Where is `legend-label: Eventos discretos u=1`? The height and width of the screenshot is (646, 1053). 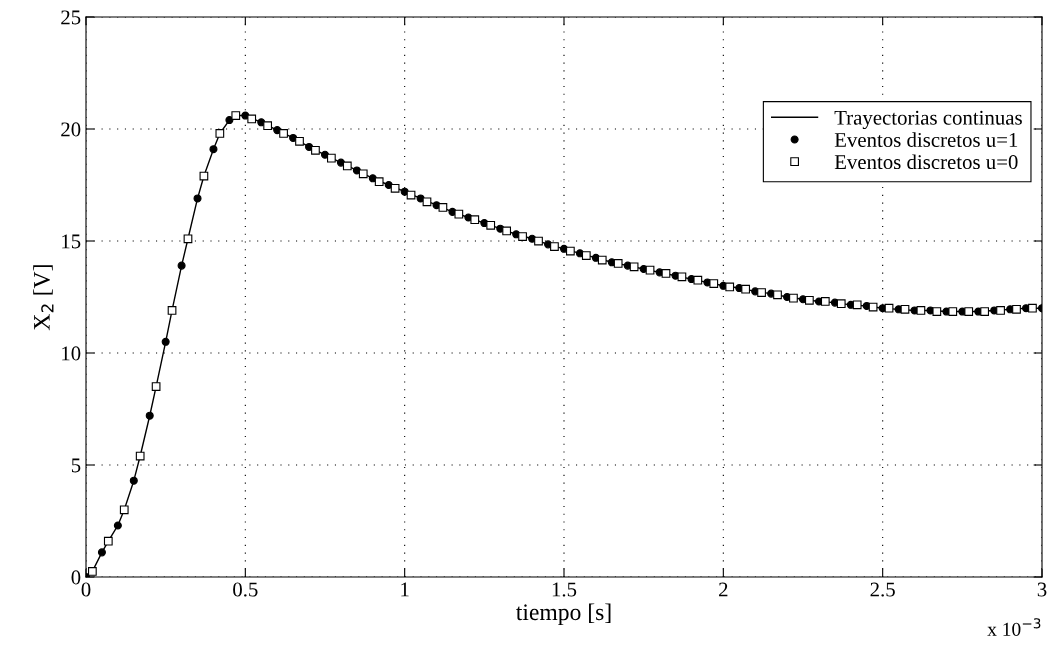
legend-label: Eventos discretos u=1 is located at coordinates (926, 139).